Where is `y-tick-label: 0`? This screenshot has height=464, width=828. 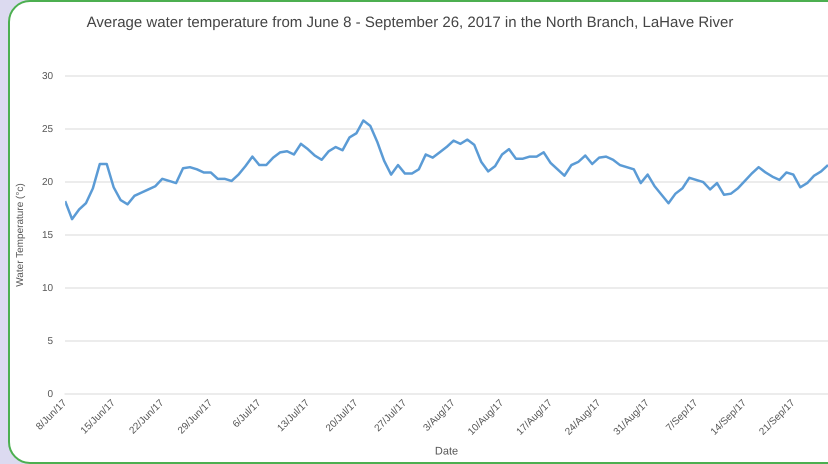
y-tick-label: 0 is located at coordinates (51, 394).